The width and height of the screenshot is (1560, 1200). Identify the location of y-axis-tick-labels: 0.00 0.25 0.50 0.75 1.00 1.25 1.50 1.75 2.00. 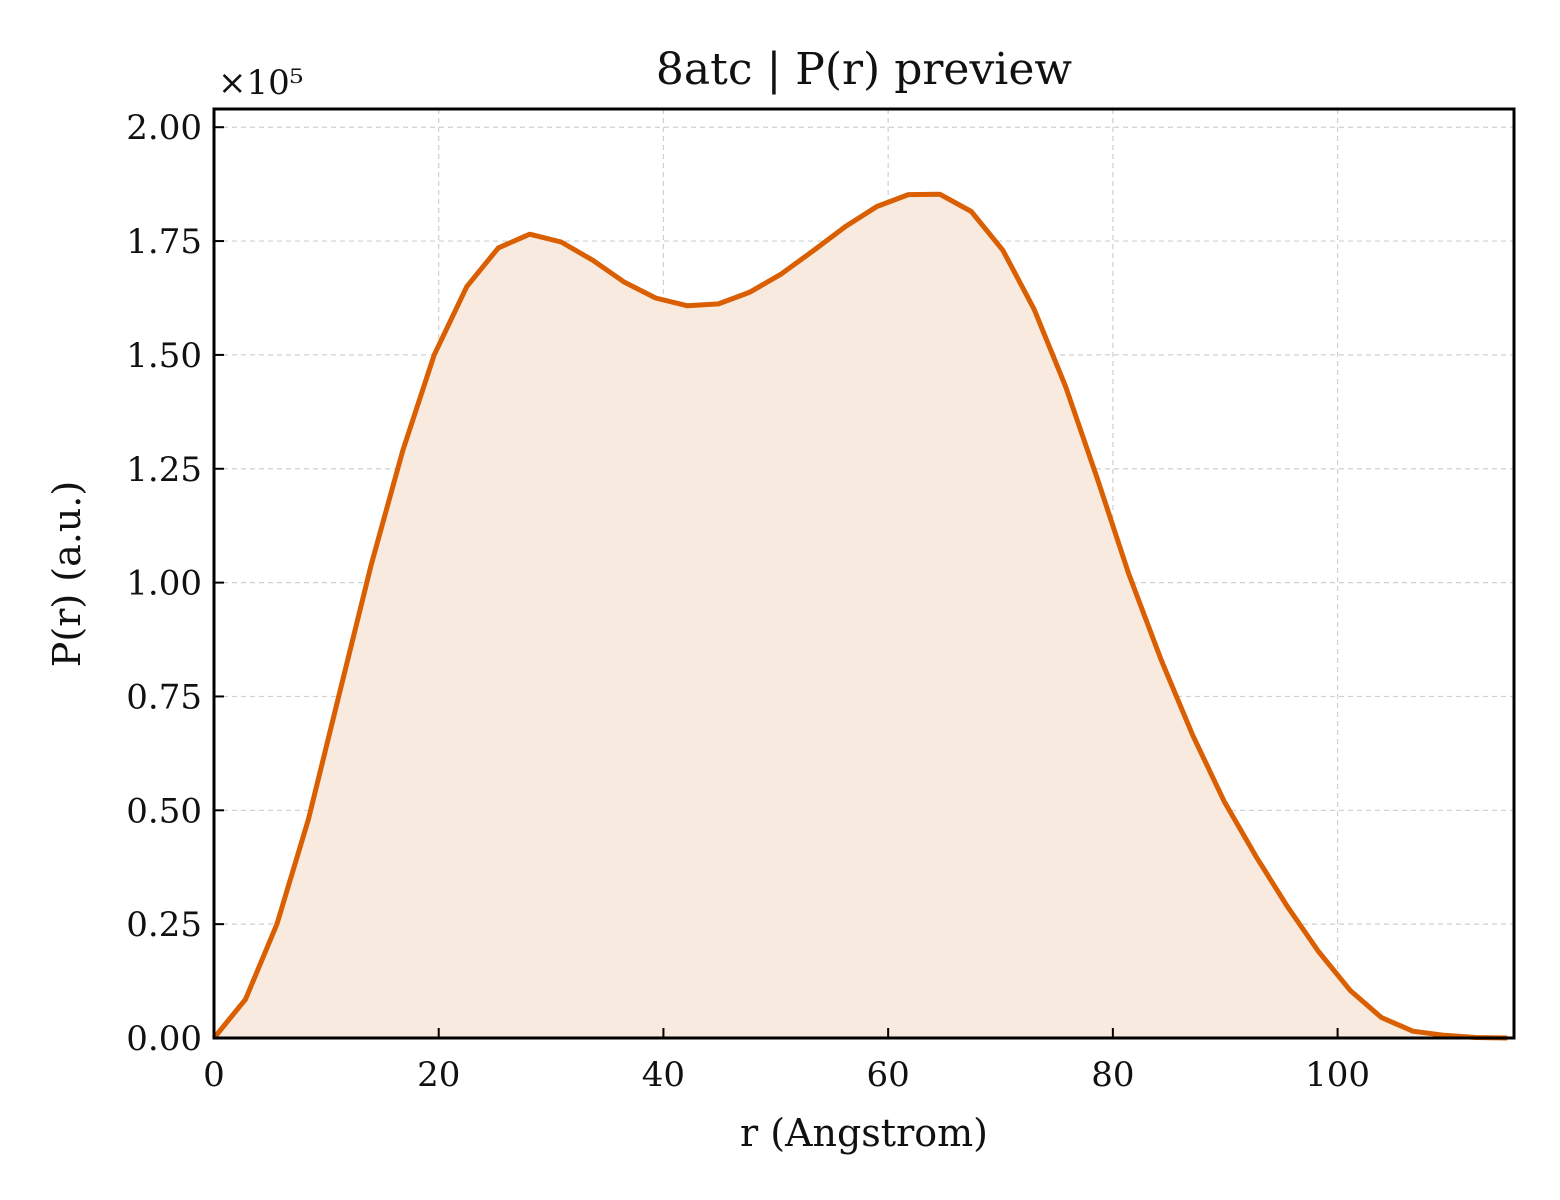
(164, 583).